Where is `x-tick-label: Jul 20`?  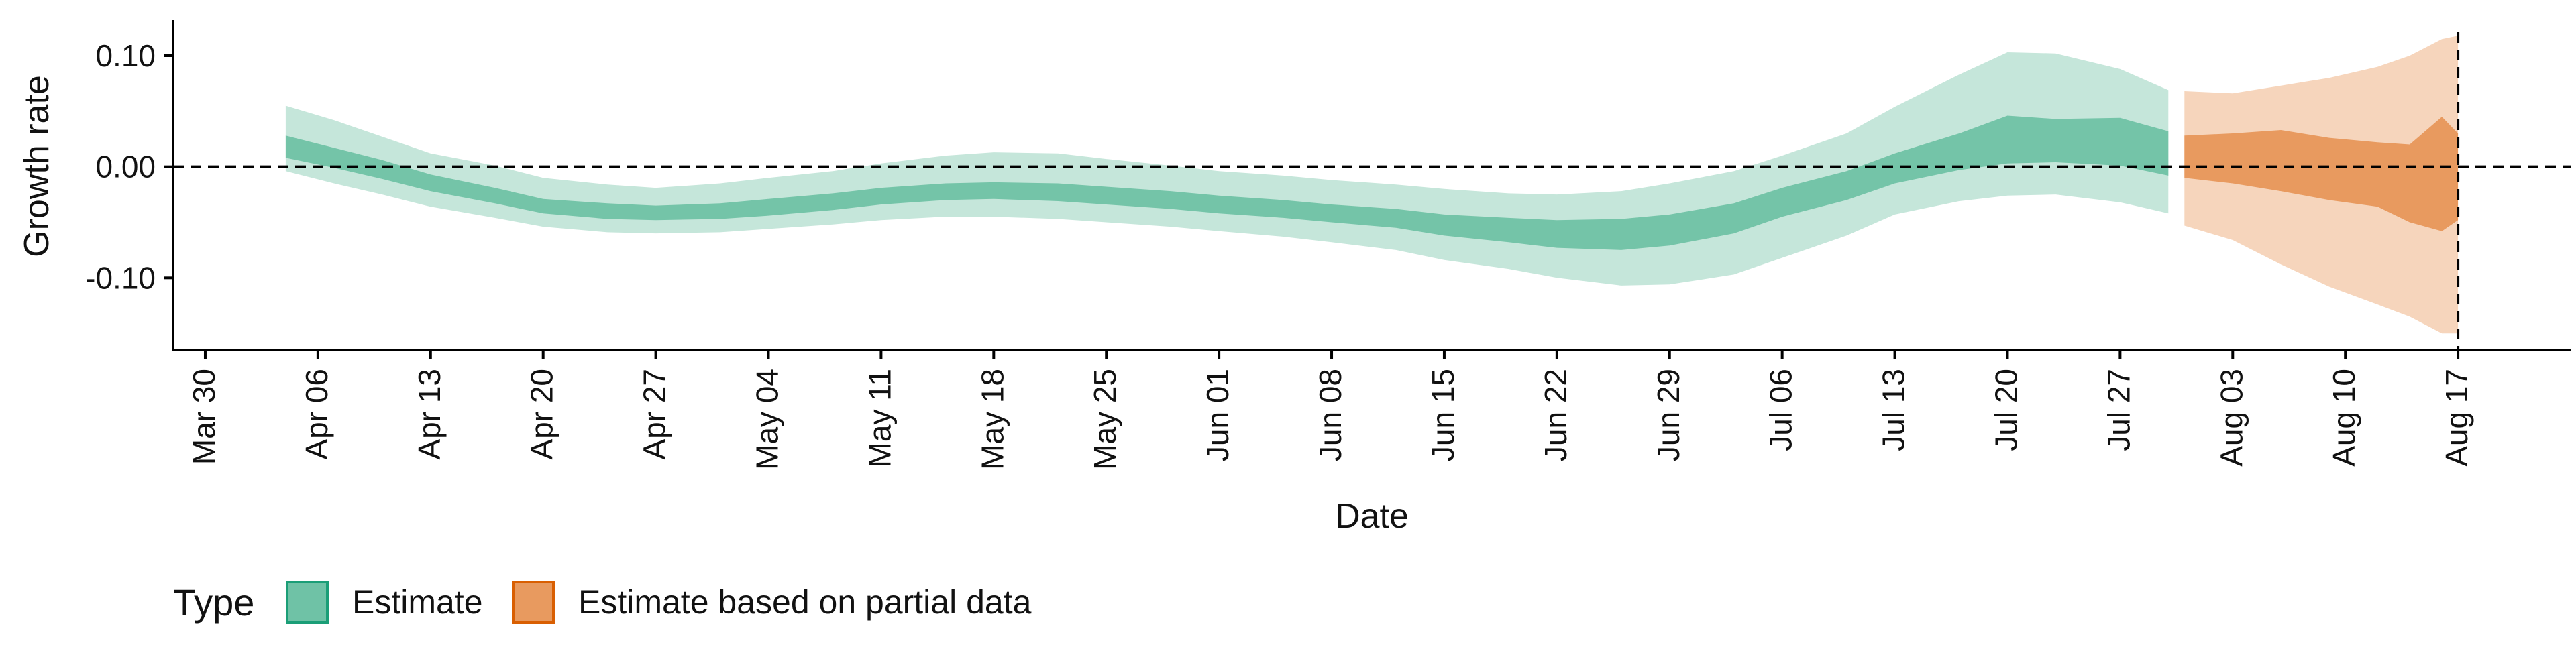 x-tick-label: Jul 20 is located at coordinates (2006, 410).